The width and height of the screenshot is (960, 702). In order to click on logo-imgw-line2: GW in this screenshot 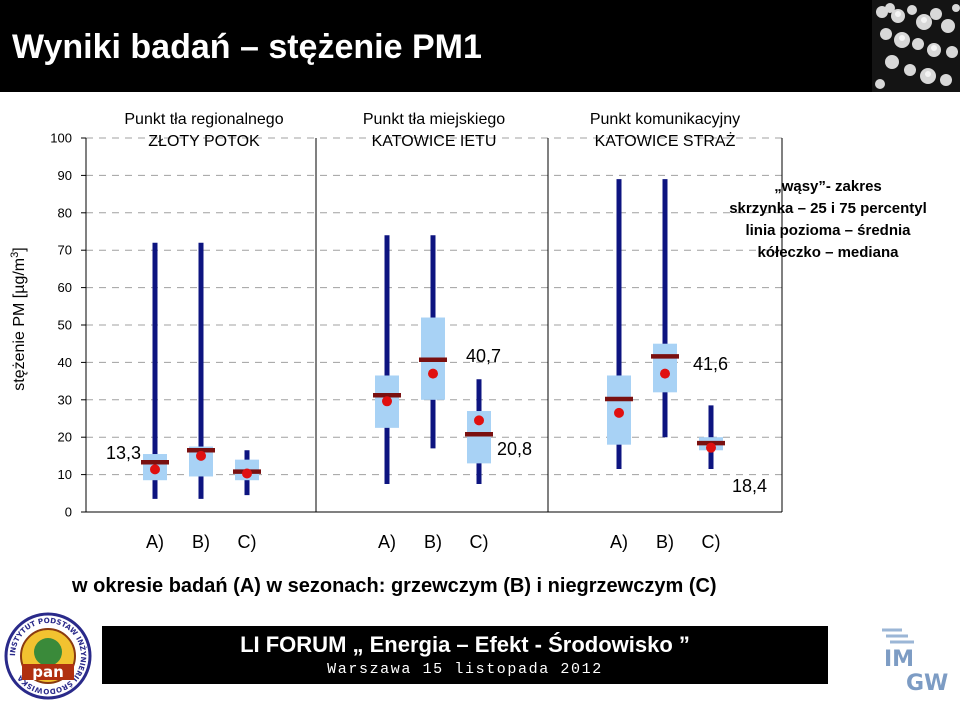, I will do `click(927, 683)`.